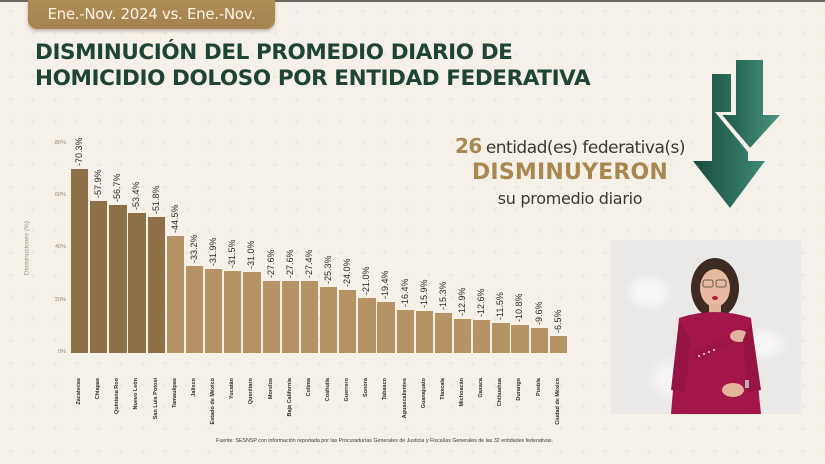 The height and width of the screenshot is (464, 825). What do you see at coordinates (136, 196) in the screenshot?
I see `bar-value-label: -53.4%` at bounding box center [136, 196].